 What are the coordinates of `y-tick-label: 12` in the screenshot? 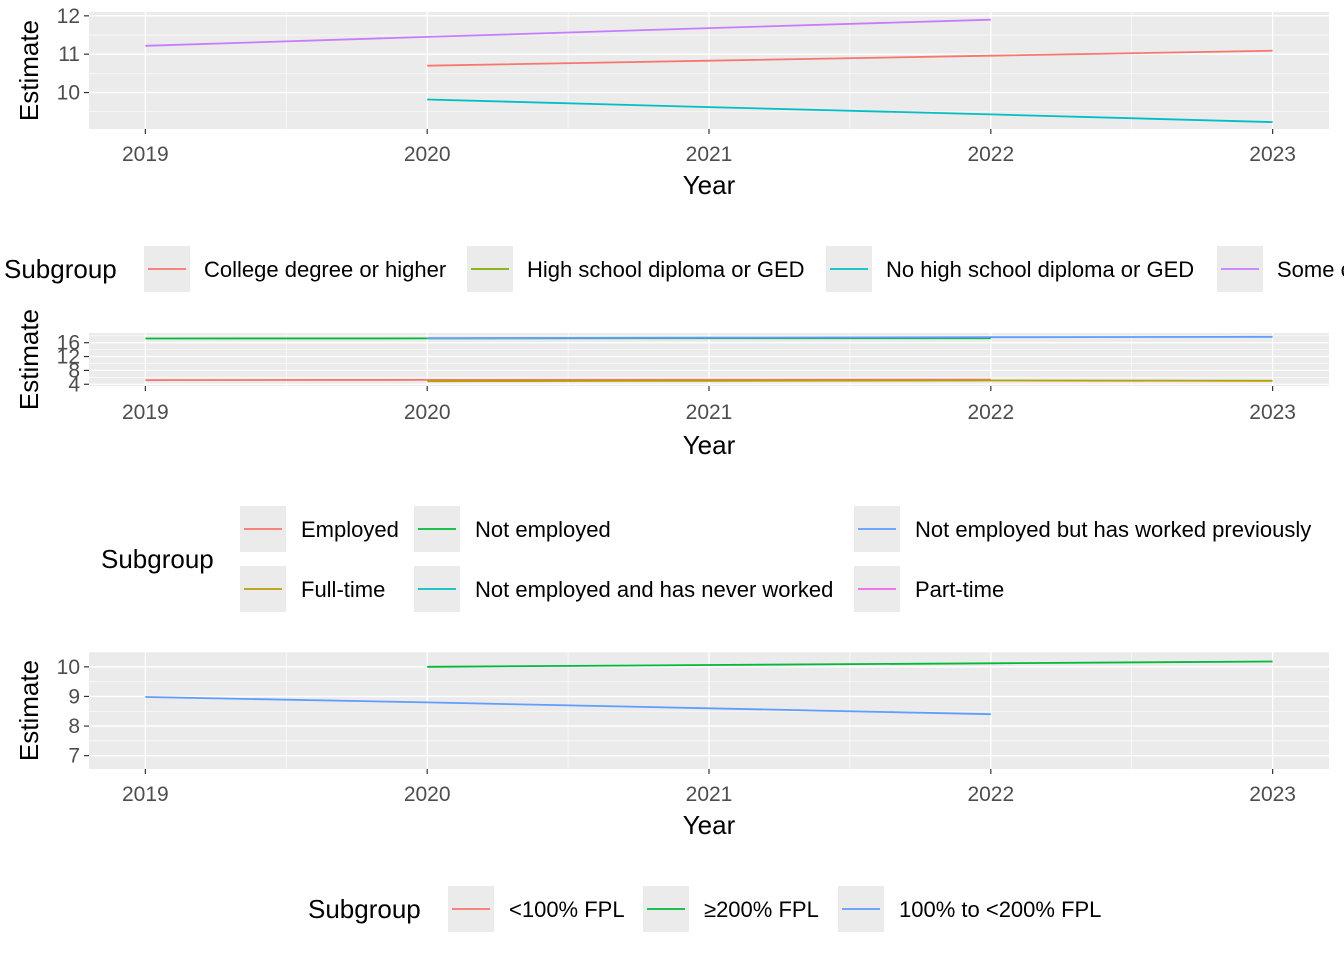 It's located at (68, 16).